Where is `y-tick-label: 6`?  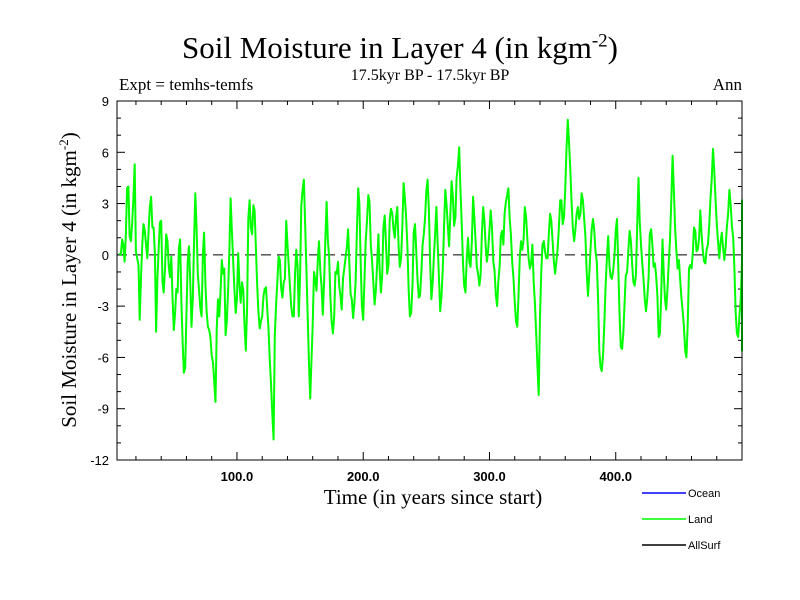
y-tick-label: 6 is located at coordinates (105, 152).